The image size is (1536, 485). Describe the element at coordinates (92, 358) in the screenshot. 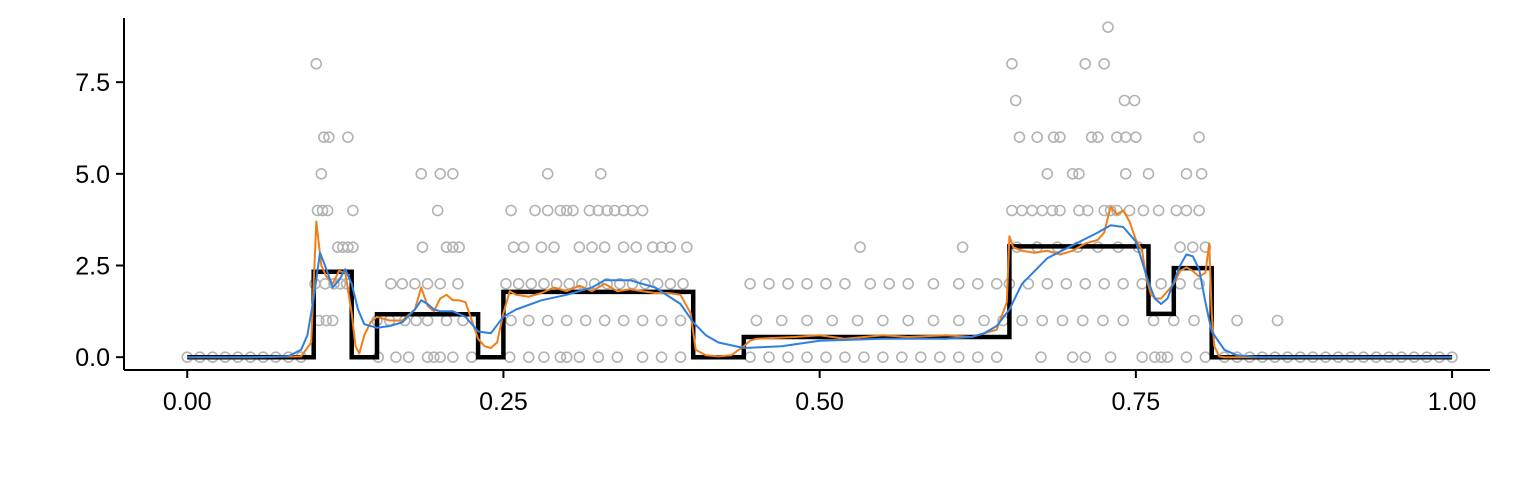

I see `y-tick-label: 0.0` at that location.